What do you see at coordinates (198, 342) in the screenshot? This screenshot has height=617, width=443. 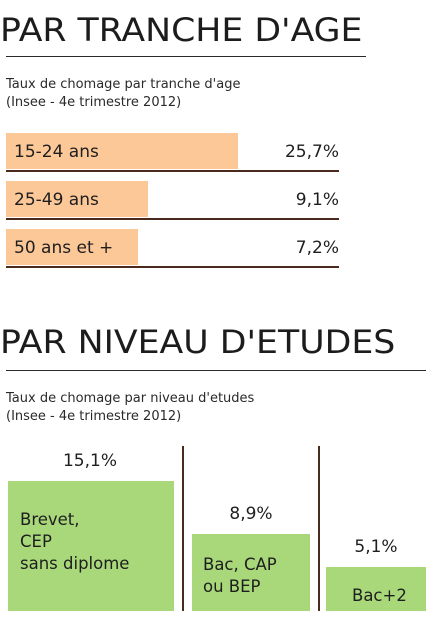 I see `study-section-title: PAR NIVEAU D'ETUDES` at bounding box center [198, 342].